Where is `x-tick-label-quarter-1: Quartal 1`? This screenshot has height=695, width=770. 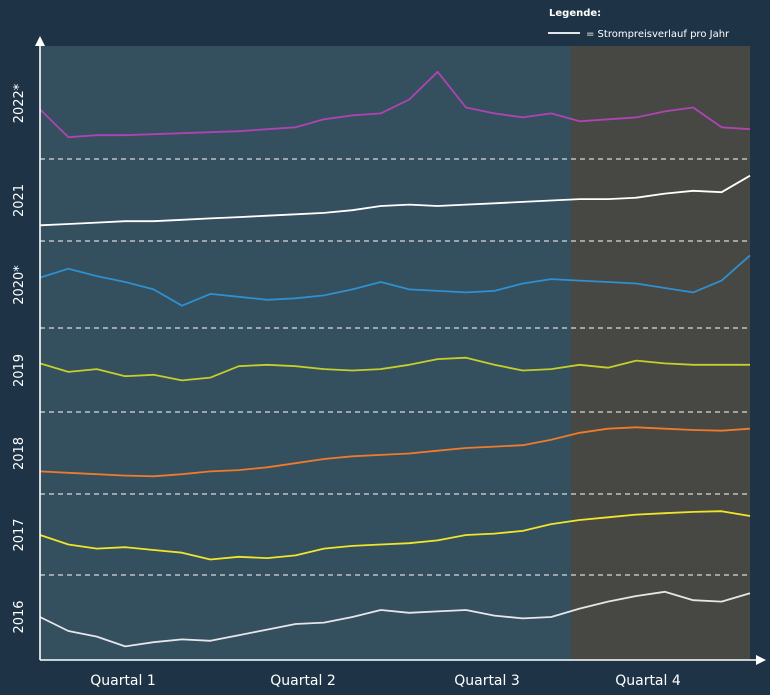 x-tick-label-quarter-1: Quartal 1 is located at coordinates (123, 681).